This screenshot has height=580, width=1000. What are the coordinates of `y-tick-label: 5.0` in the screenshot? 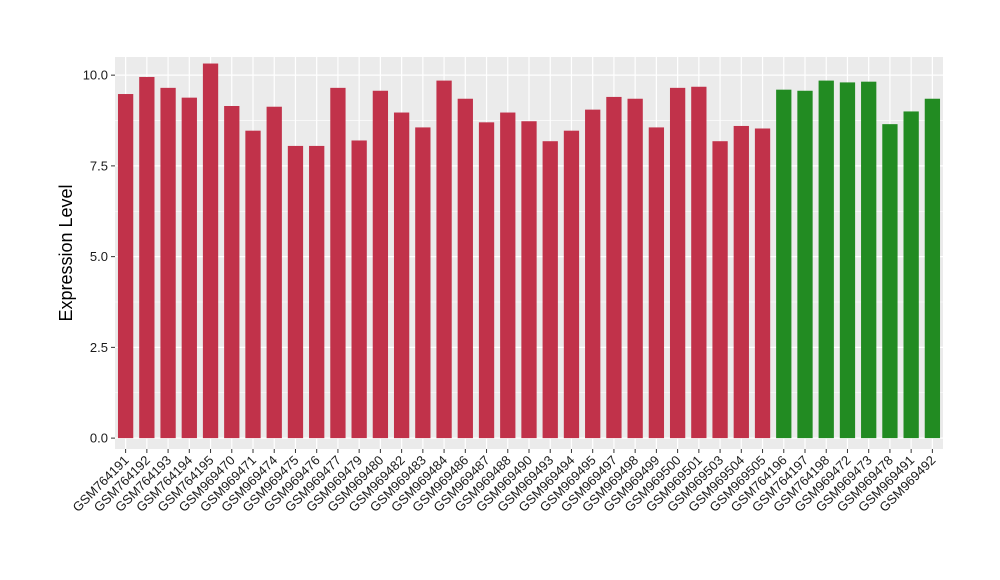 It's located at (99, 256).